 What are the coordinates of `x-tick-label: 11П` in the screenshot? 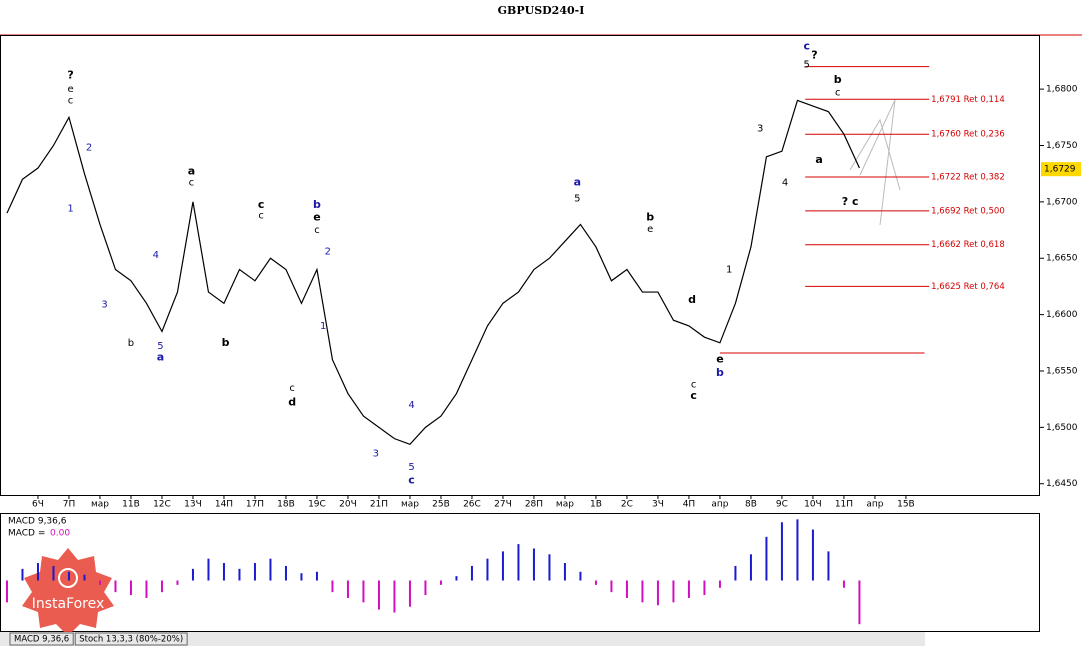 It's located at (844, 505).